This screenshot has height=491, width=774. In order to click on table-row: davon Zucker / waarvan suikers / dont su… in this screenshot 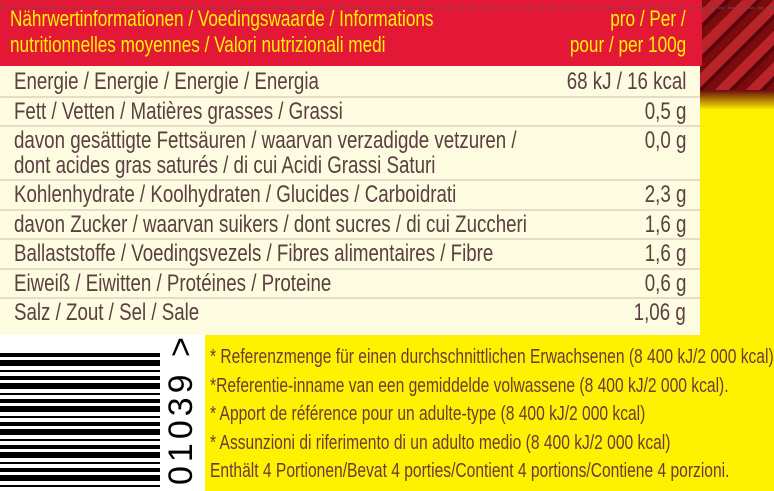, I will do `click(350, 225)`.